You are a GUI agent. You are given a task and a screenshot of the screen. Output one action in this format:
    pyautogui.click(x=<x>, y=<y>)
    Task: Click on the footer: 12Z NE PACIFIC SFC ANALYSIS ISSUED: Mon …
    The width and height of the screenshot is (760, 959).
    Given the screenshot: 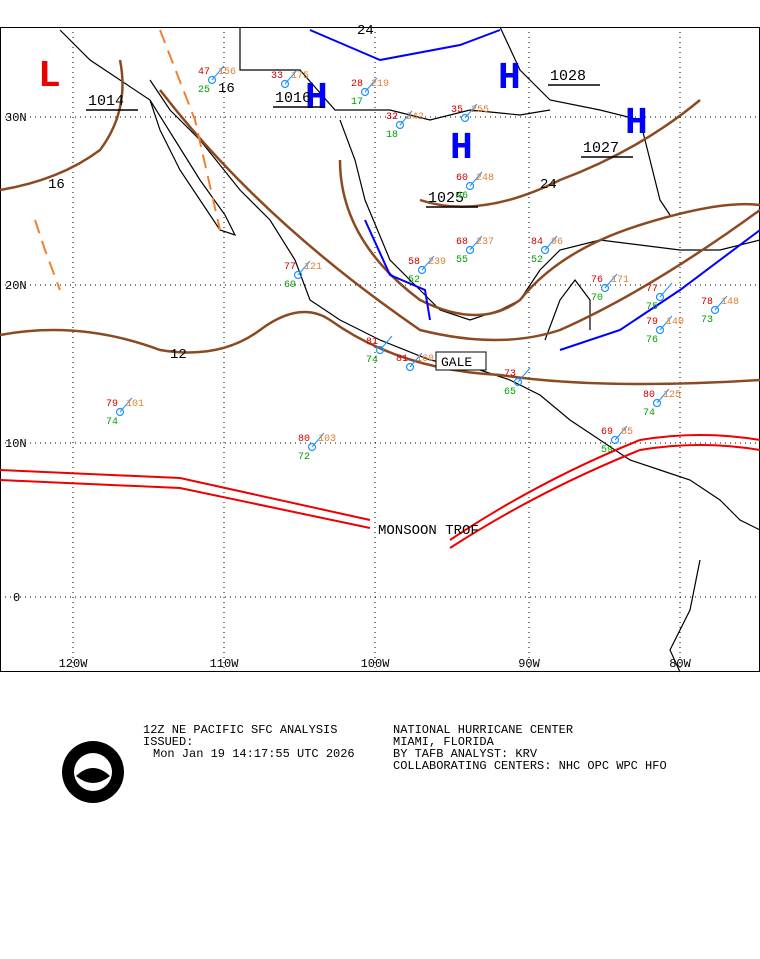 What is the action you would take?
    pyautogui.click(x=364, y=763)
    